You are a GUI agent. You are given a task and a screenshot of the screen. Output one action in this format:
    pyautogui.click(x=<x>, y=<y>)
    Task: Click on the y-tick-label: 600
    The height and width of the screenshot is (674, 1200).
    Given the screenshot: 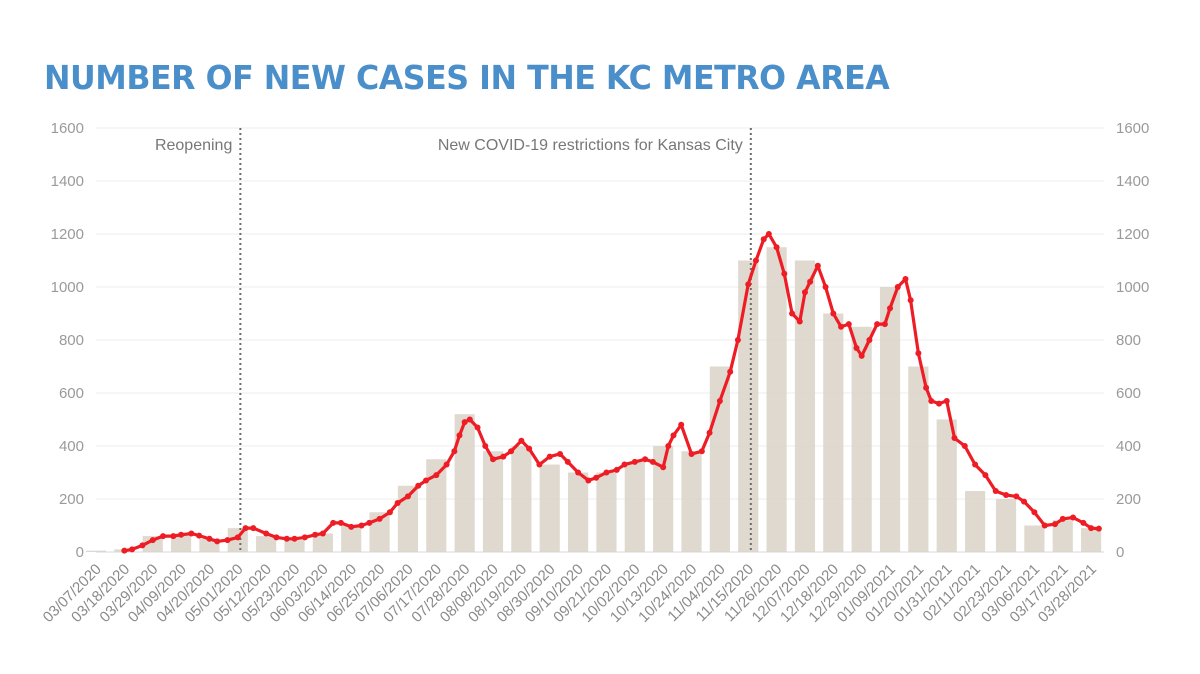 What is the action you would take?
    pyautogui.click(x=71, y=393)
    